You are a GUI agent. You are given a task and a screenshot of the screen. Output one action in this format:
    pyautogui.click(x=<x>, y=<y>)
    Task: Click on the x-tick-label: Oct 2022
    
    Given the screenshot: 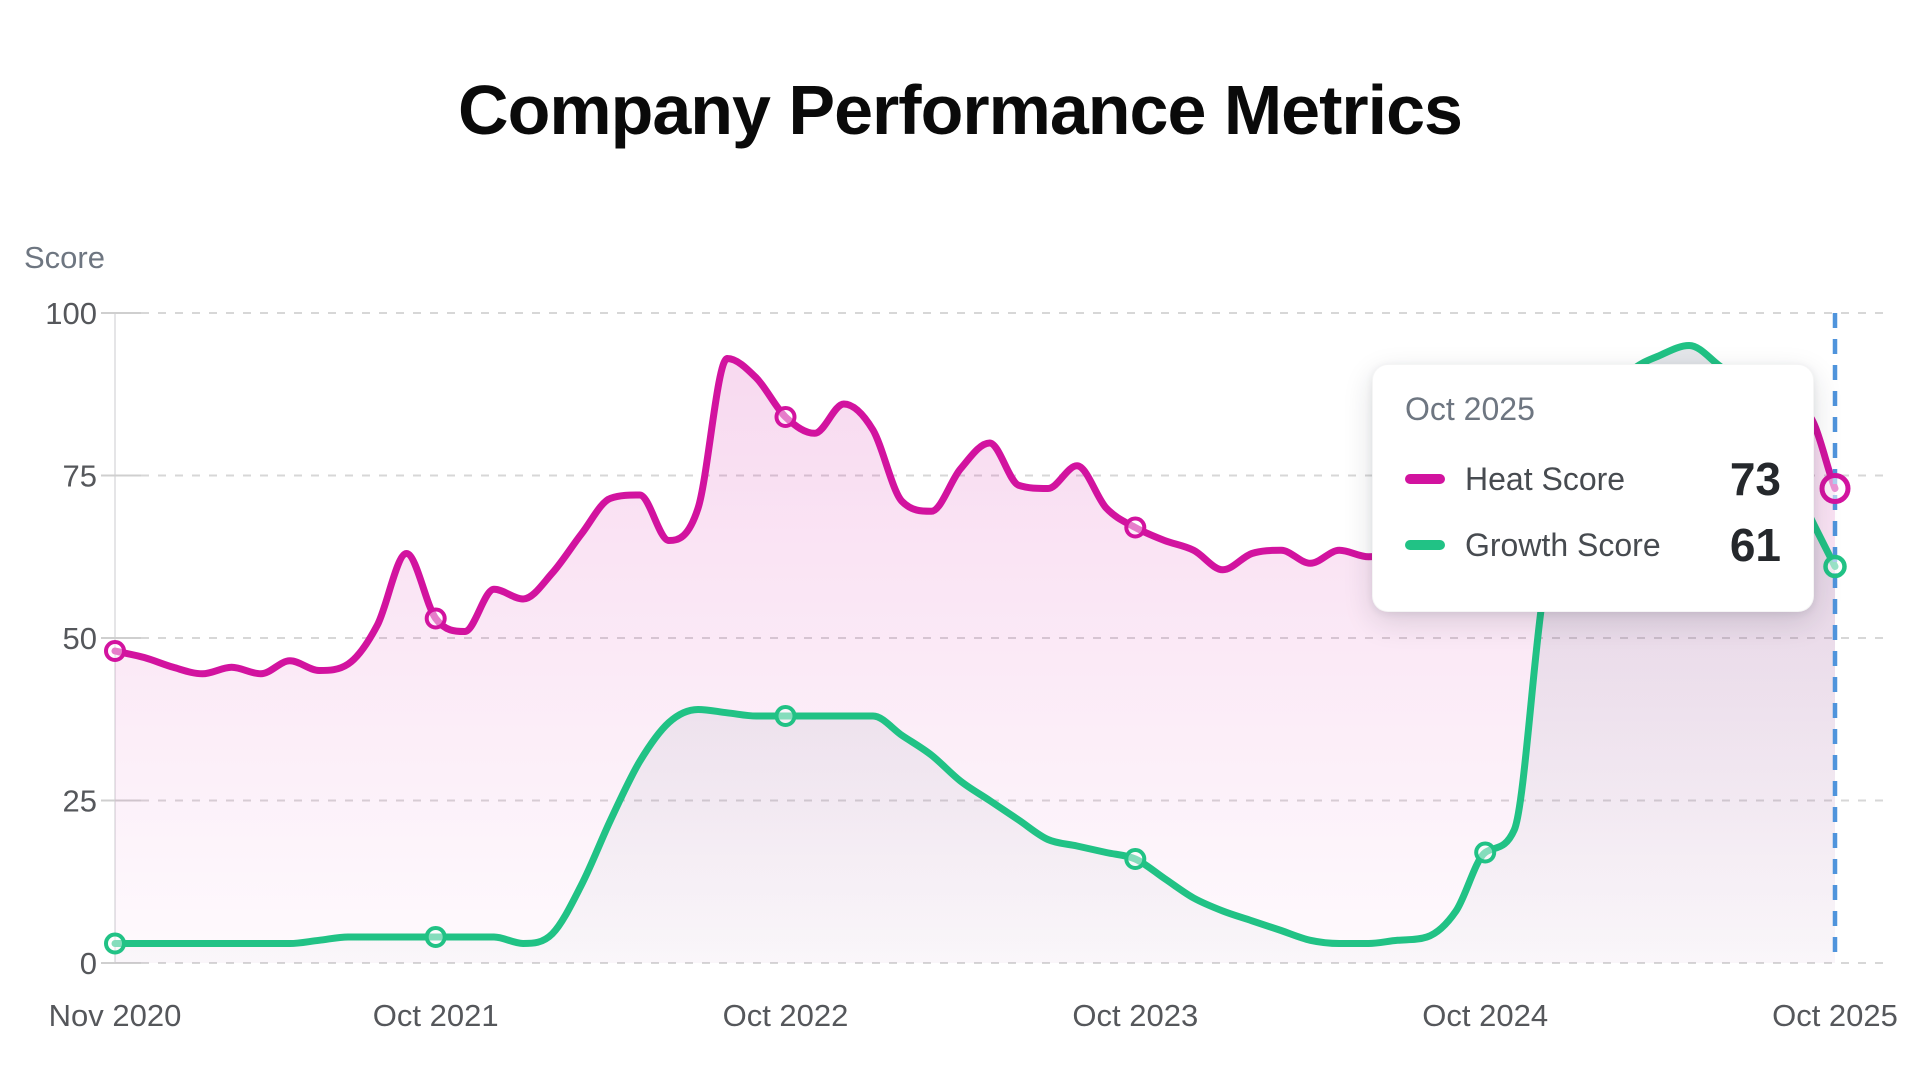 What is the action you would take?
    pyautogui.click(x=786, y=1015)
    